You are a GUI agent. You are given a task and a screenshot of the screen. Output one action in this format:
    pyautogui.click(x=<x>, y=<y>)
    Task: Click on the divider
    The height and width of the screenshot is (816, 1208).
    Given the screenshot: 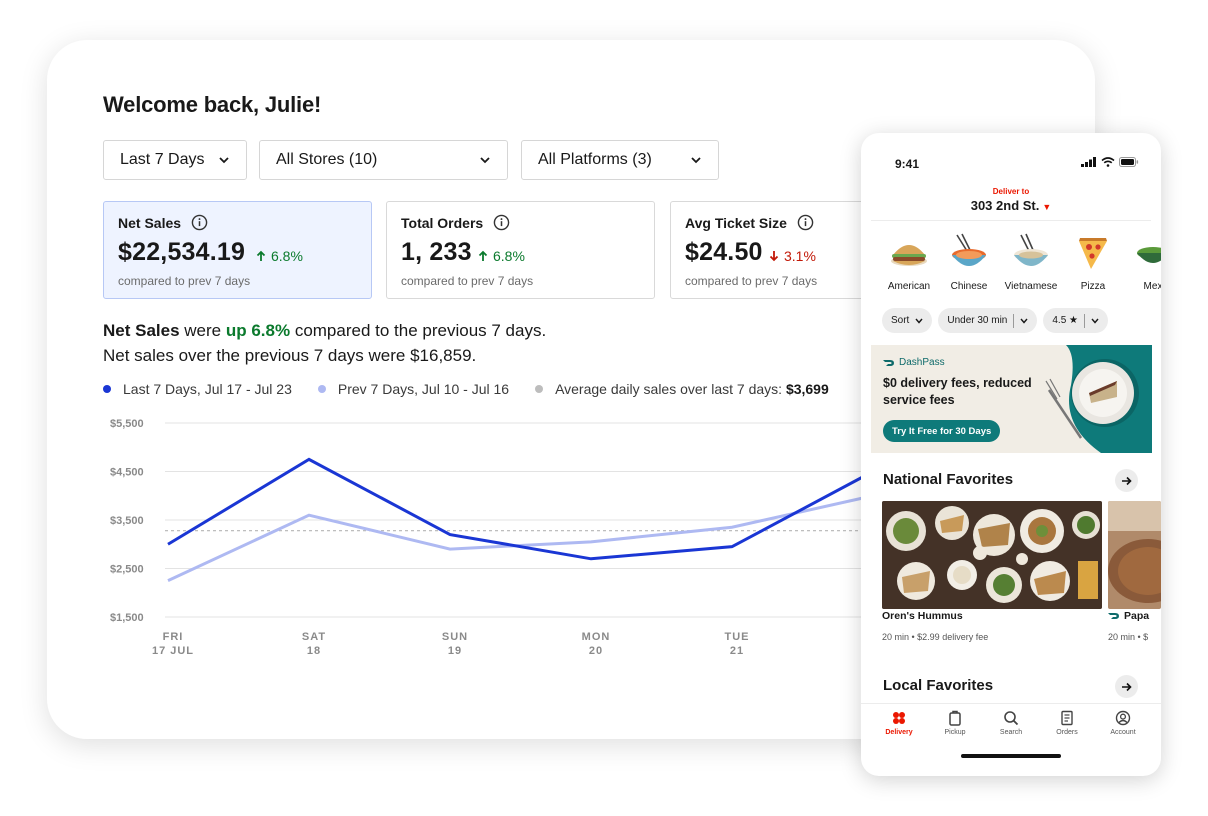 What is the action you would take?
    pyautogui.click(x=1011, y=220)
    